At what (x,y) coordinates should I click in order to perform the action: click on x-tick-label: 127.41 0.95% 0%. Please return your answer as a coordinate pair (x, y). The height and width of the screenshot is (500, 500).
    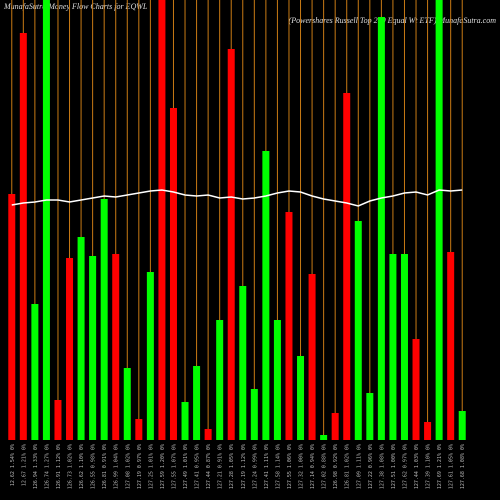
    Looking at the image, I should click on (198, 466).